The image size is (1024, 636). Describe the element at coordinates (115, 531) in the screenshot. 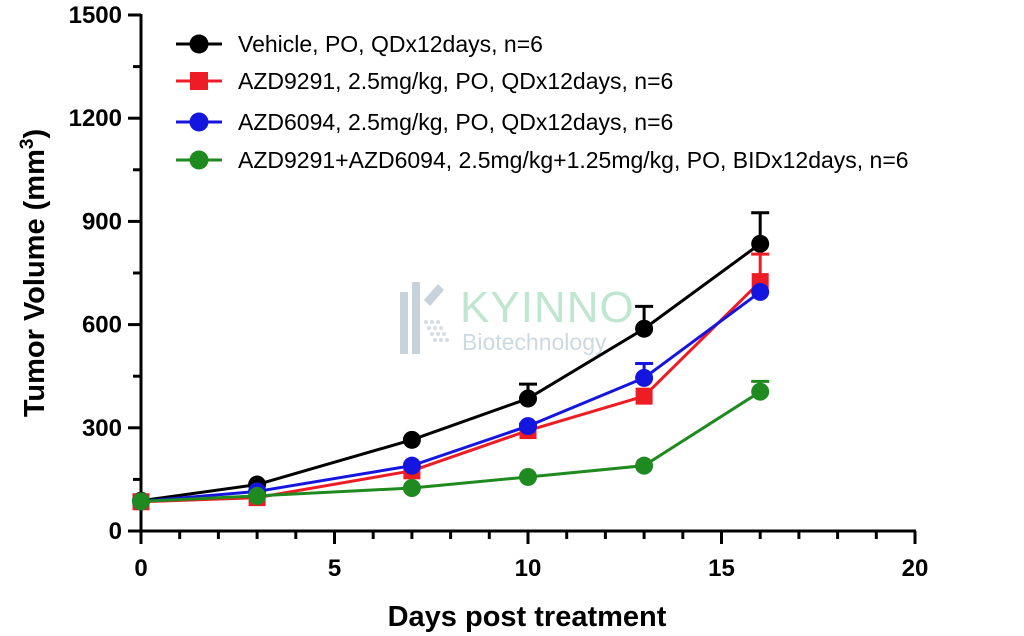

I see `y-tick-label: 0` at that location.